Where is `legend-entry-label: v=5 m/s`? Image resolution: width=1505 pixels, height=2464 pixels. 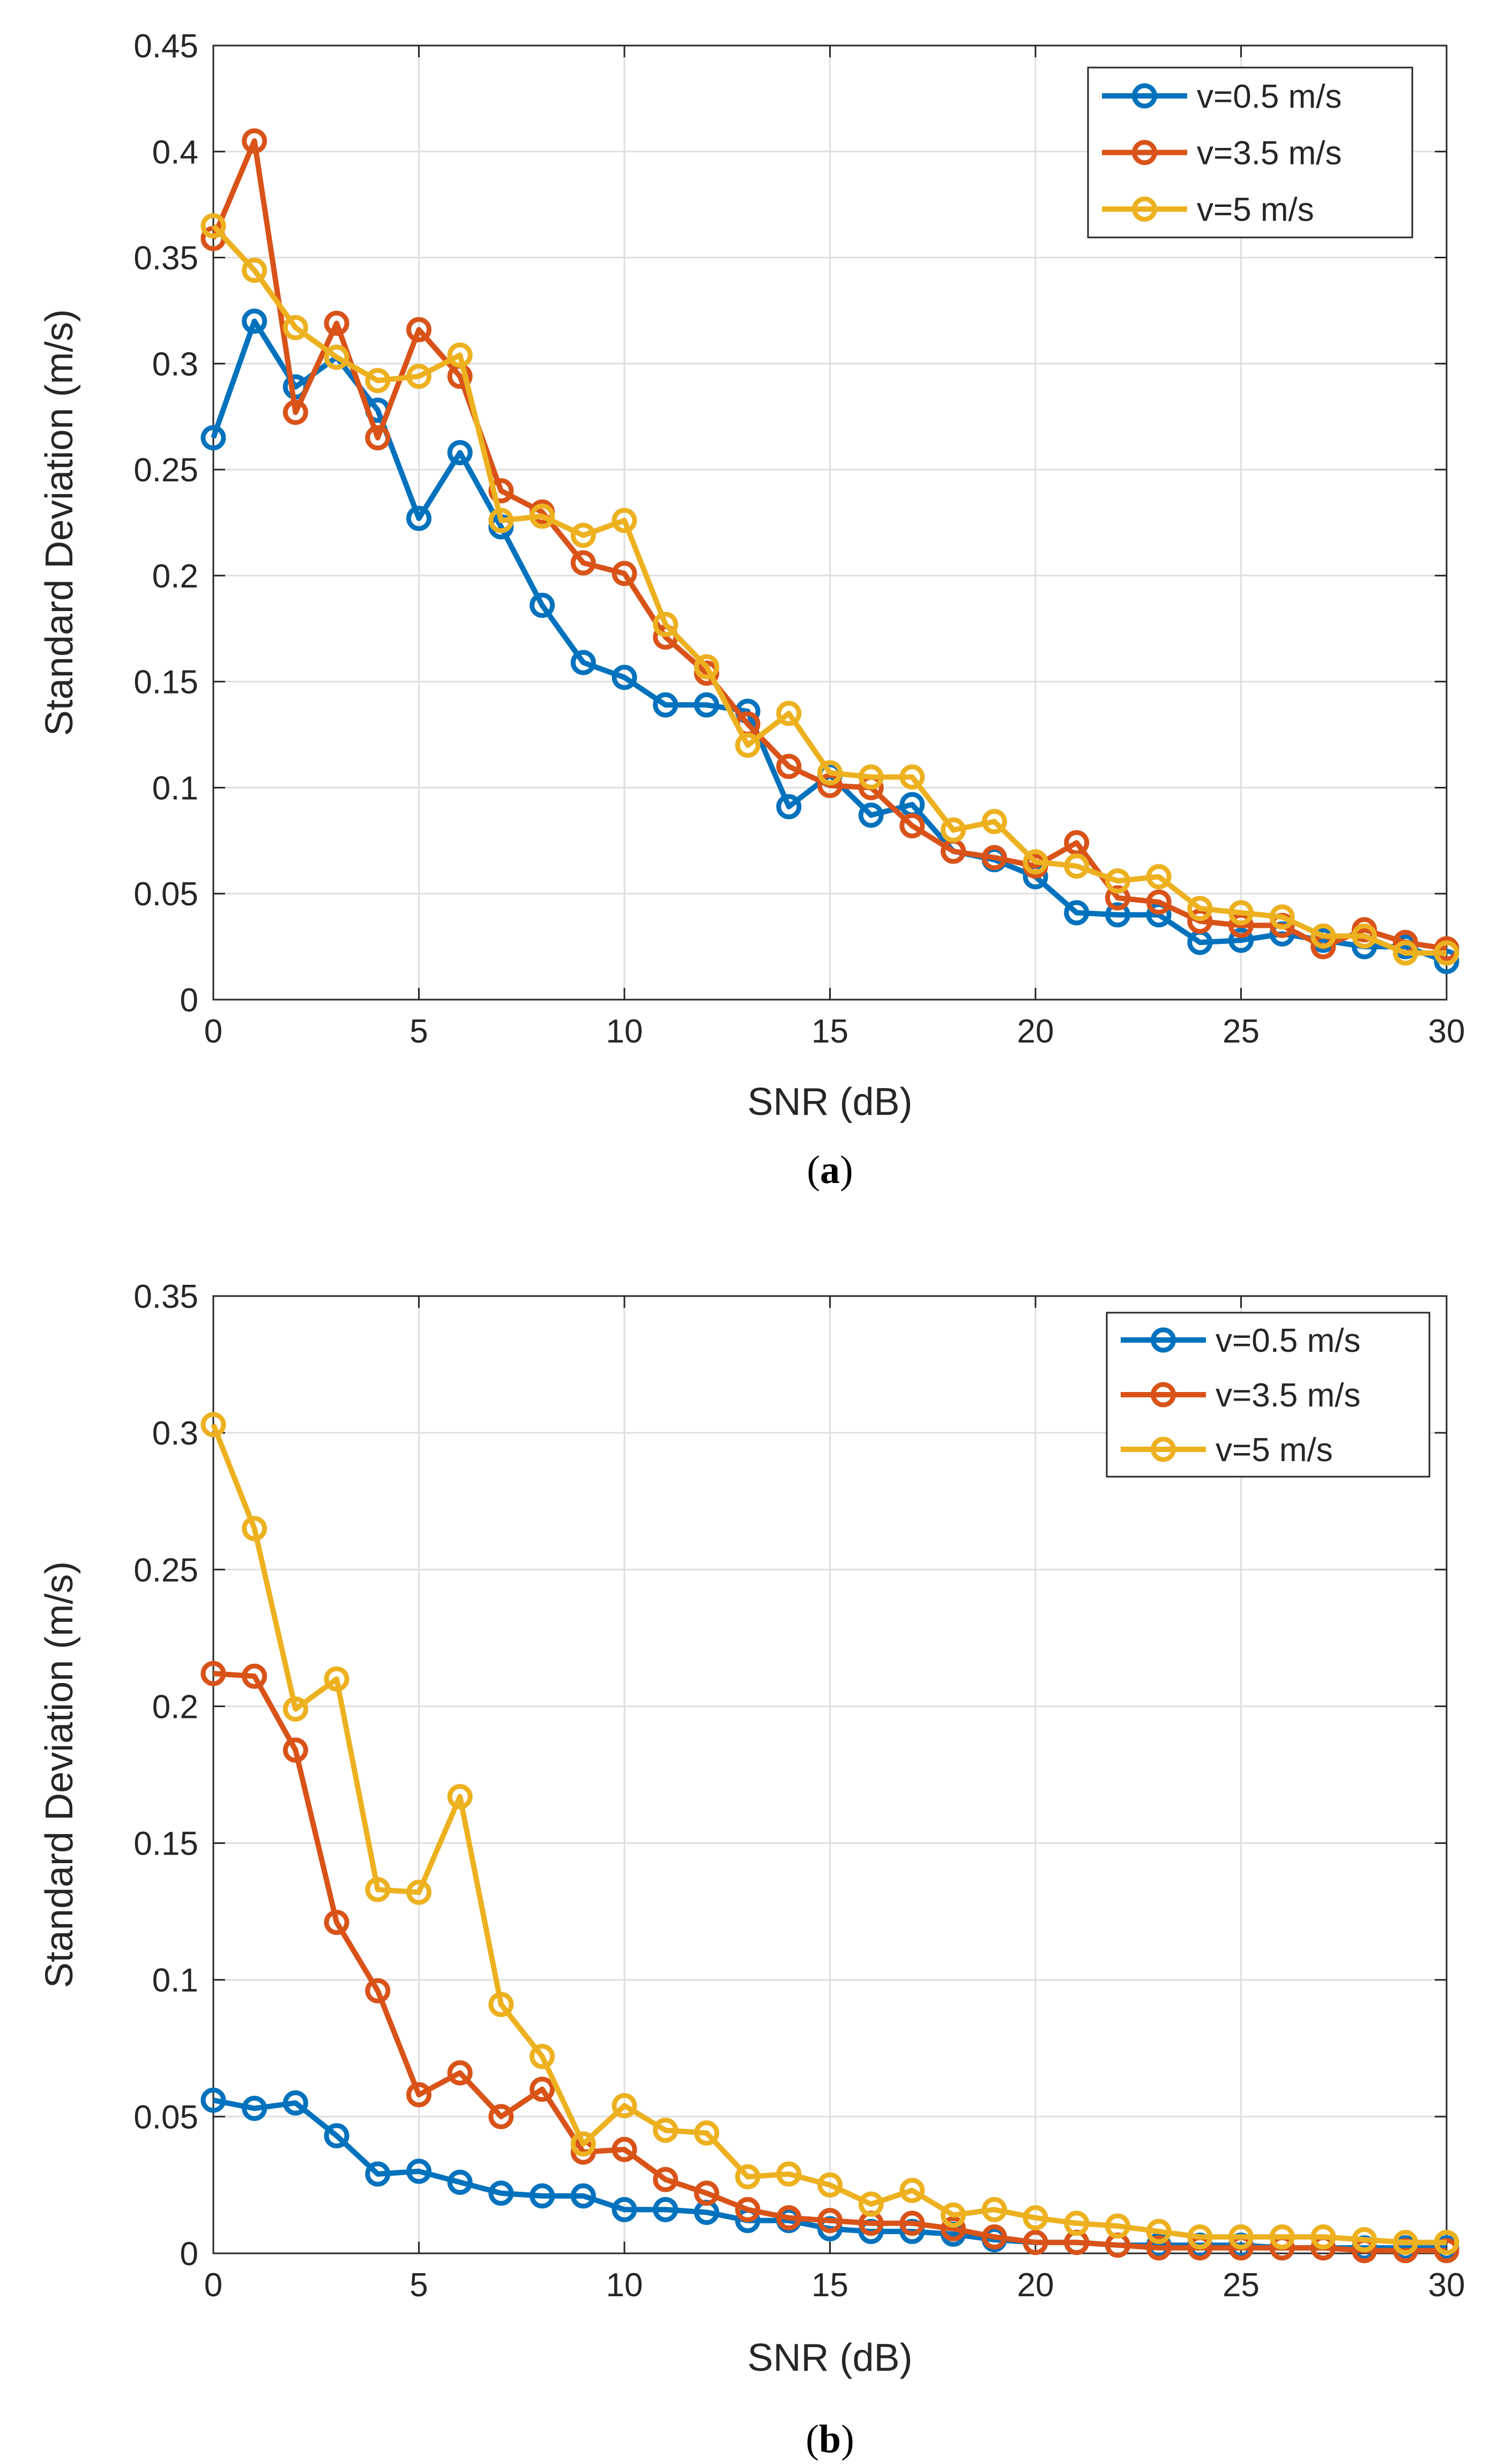 legend-entry-label: v=5 m/s is located at coordinates (1274, 1450).